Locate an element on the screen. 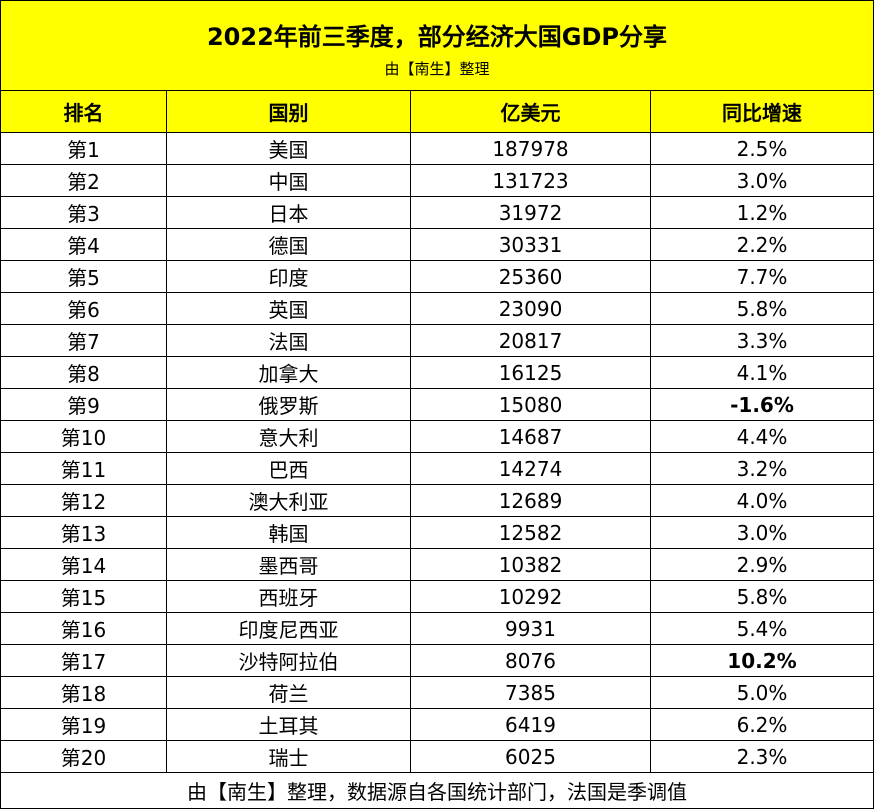 This screenshot has height=809, width=874. table-cell: 3.3% is located at coordinates (762, 341).